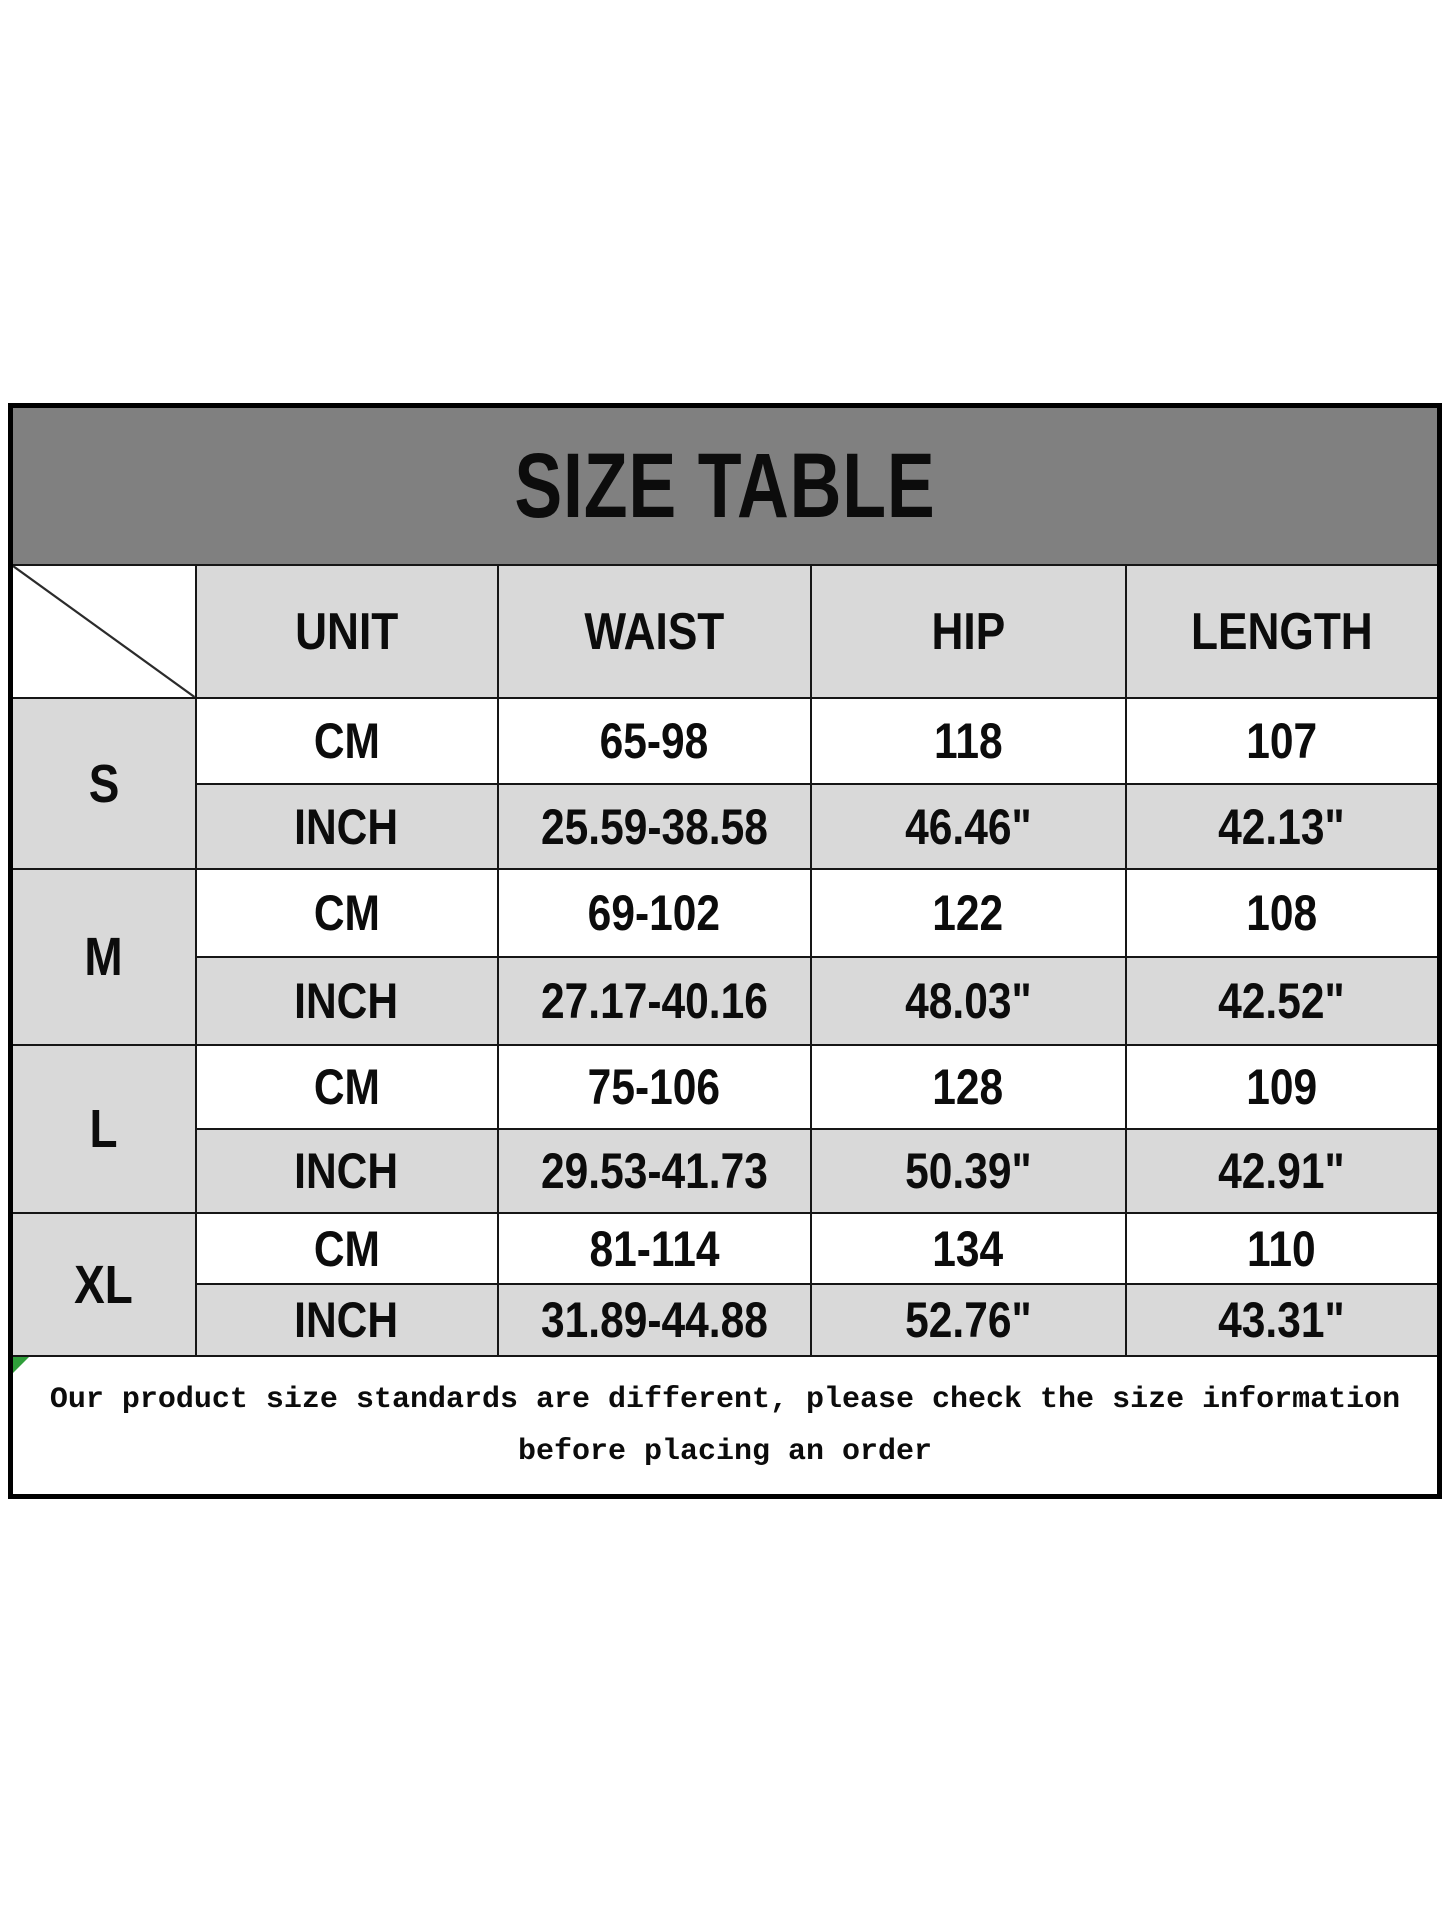 The height and width of the screenshot is (1917, 1445). I want to click on value-text: 65-98, so click(654, 741).